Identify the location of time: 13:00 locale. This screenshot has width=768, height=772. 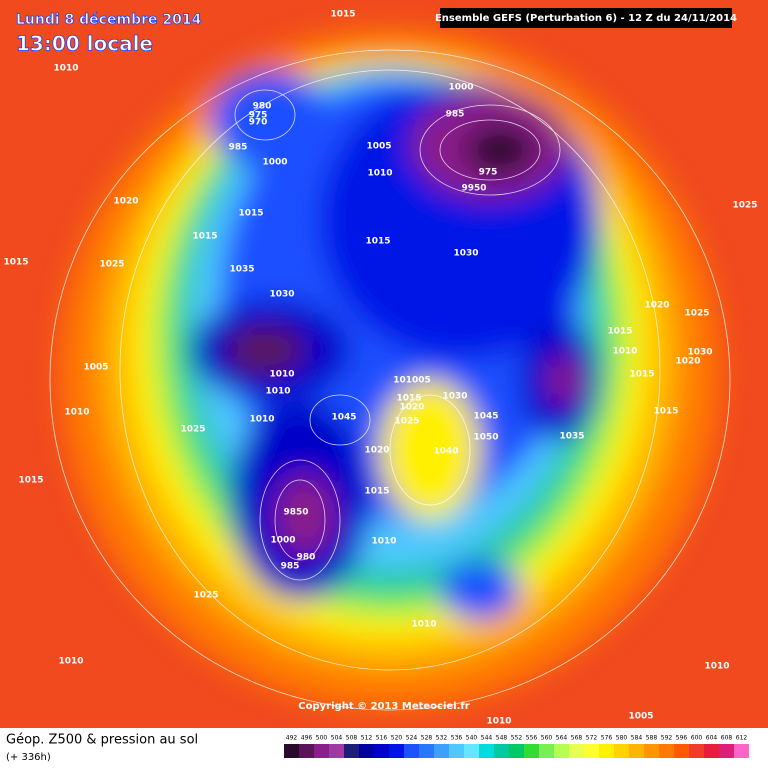
(84, 44).